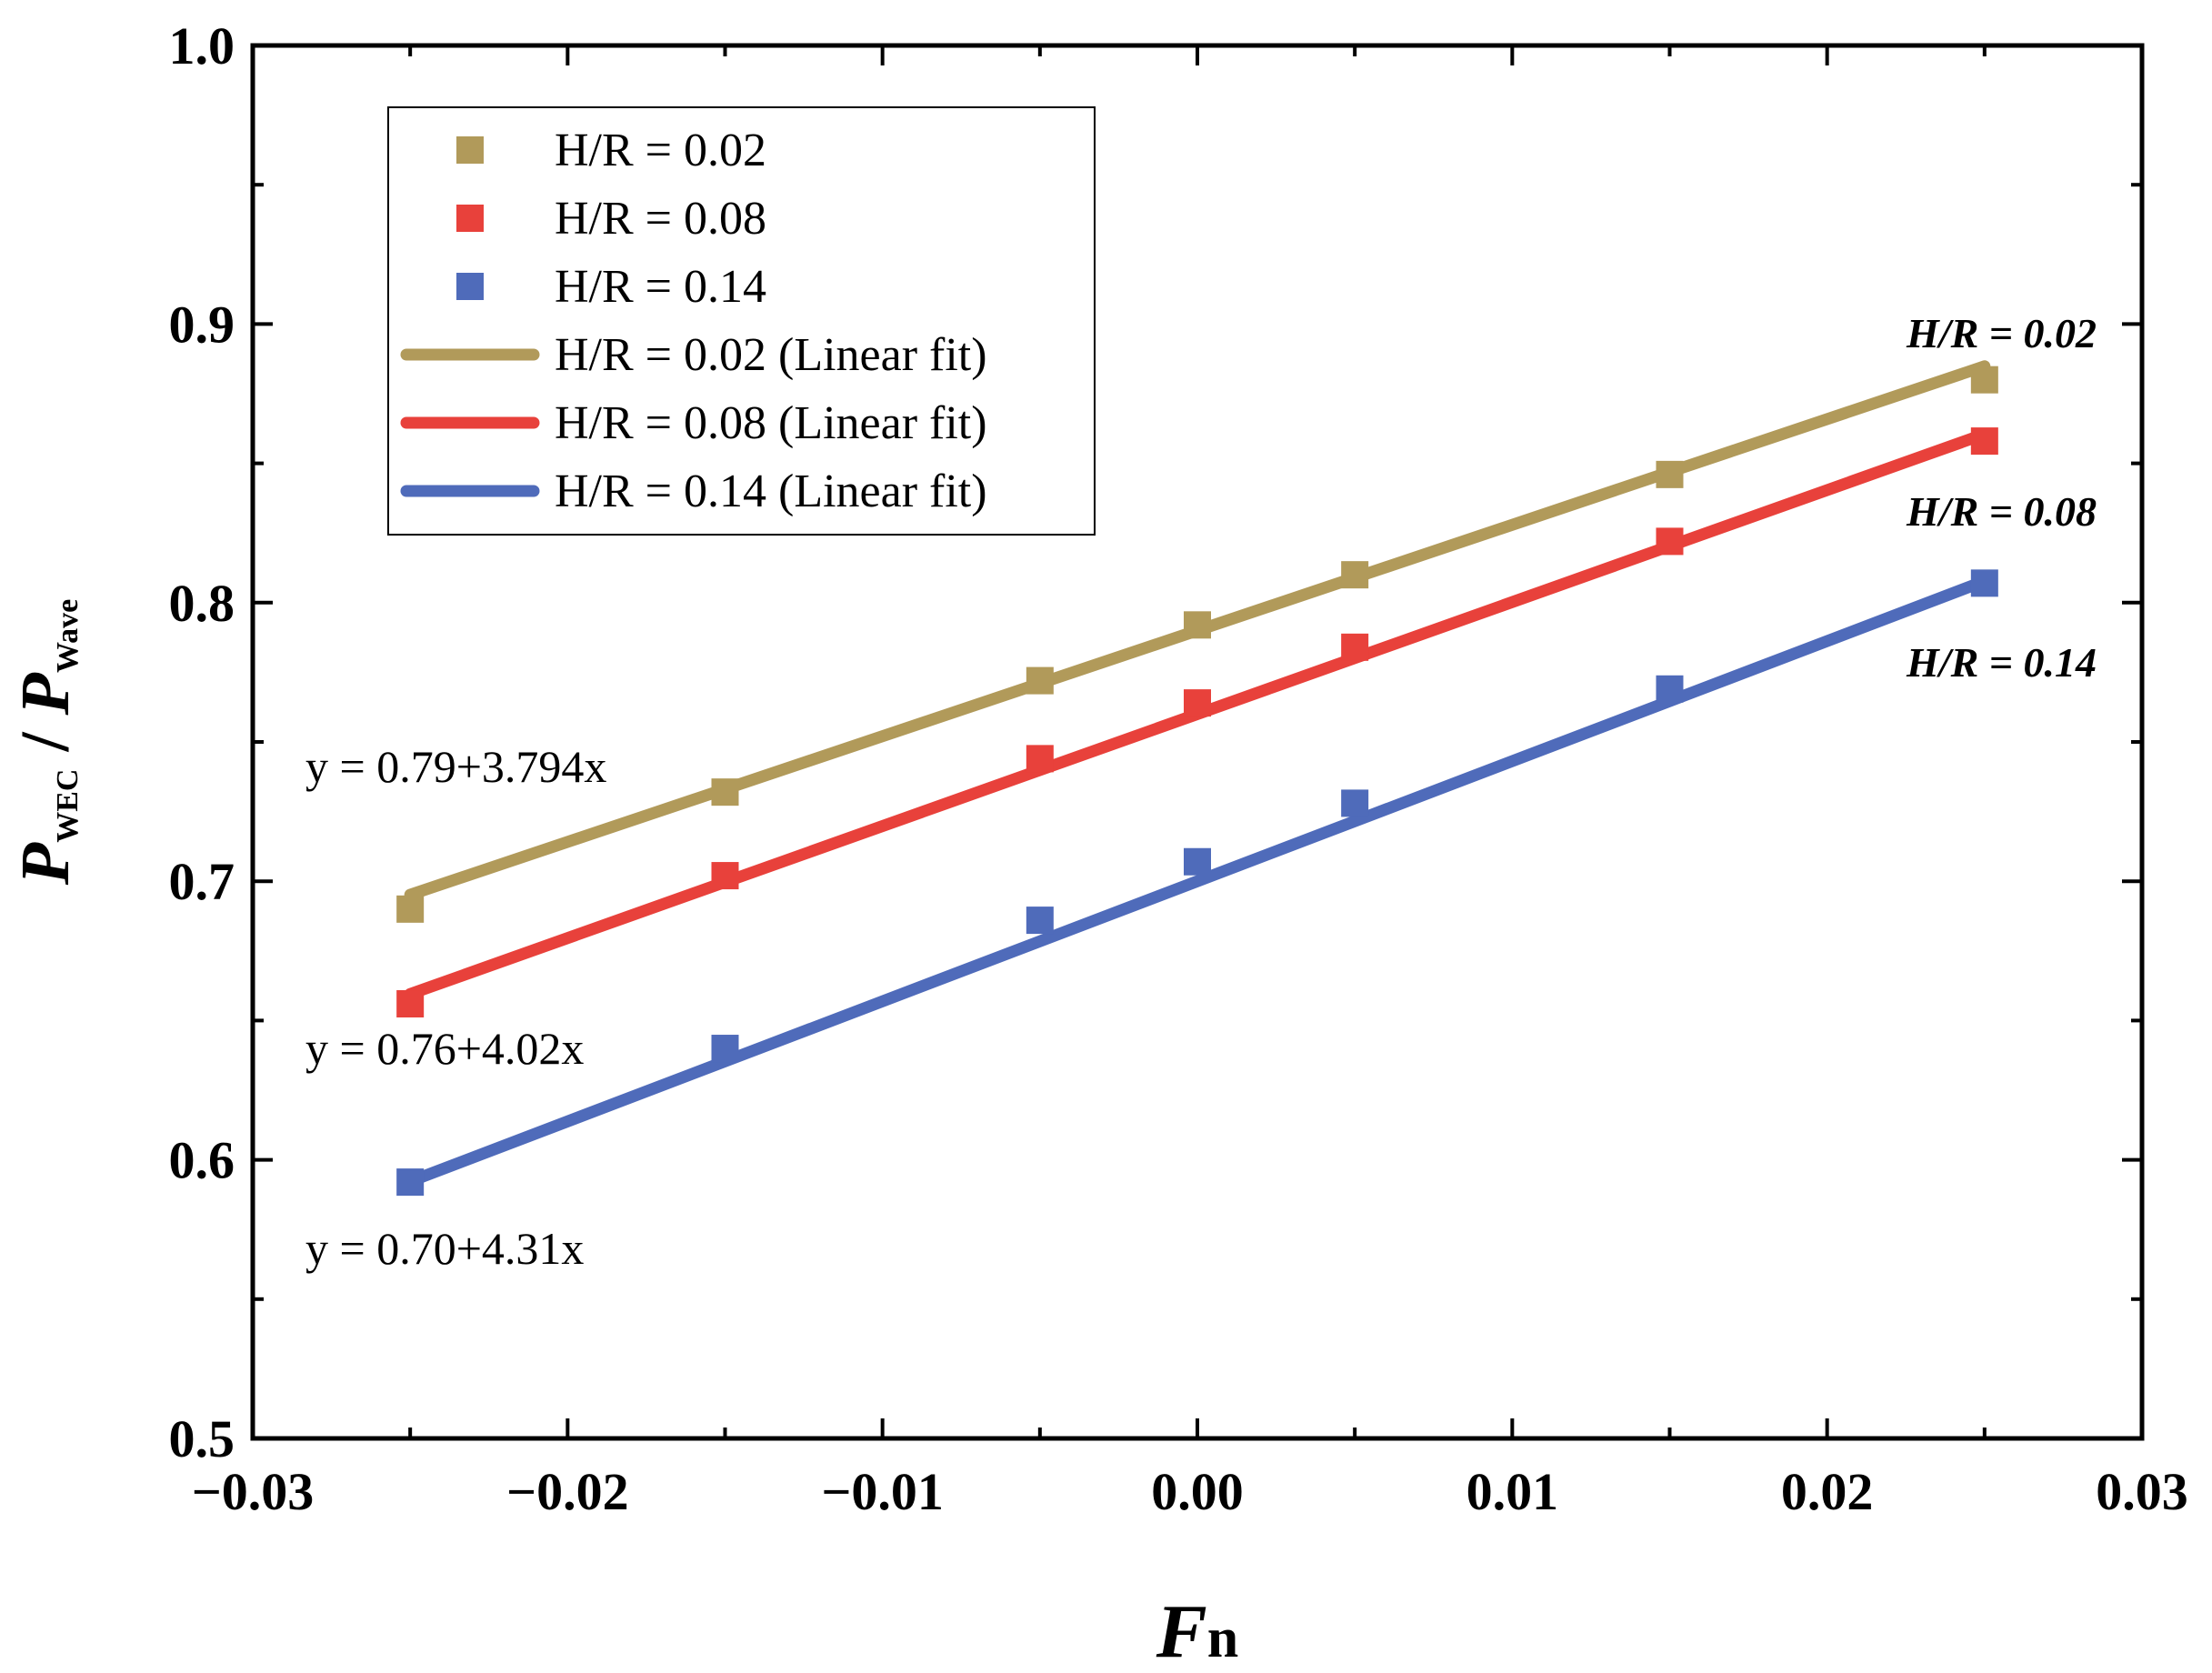  What do you see at coordinates (2001, 662) in the screenshot?
I see `series-end-label: H/R = 0.14` at bounding box center [2001, 662].